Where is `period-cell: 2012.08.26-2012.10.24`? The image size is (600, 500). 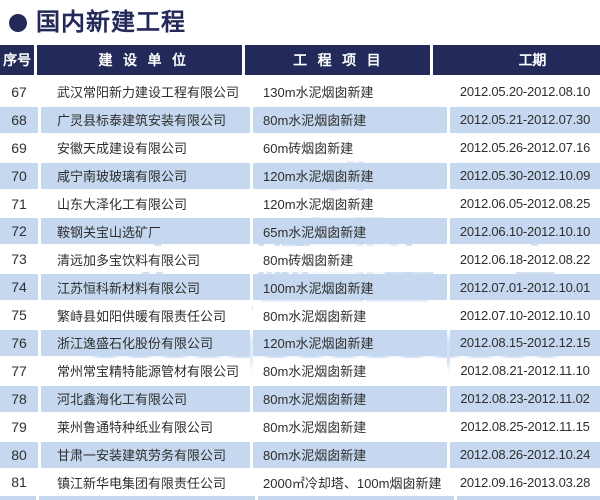
period-cell: 2012.08.26-2012.10.24 is located at coordinates (525, 454).